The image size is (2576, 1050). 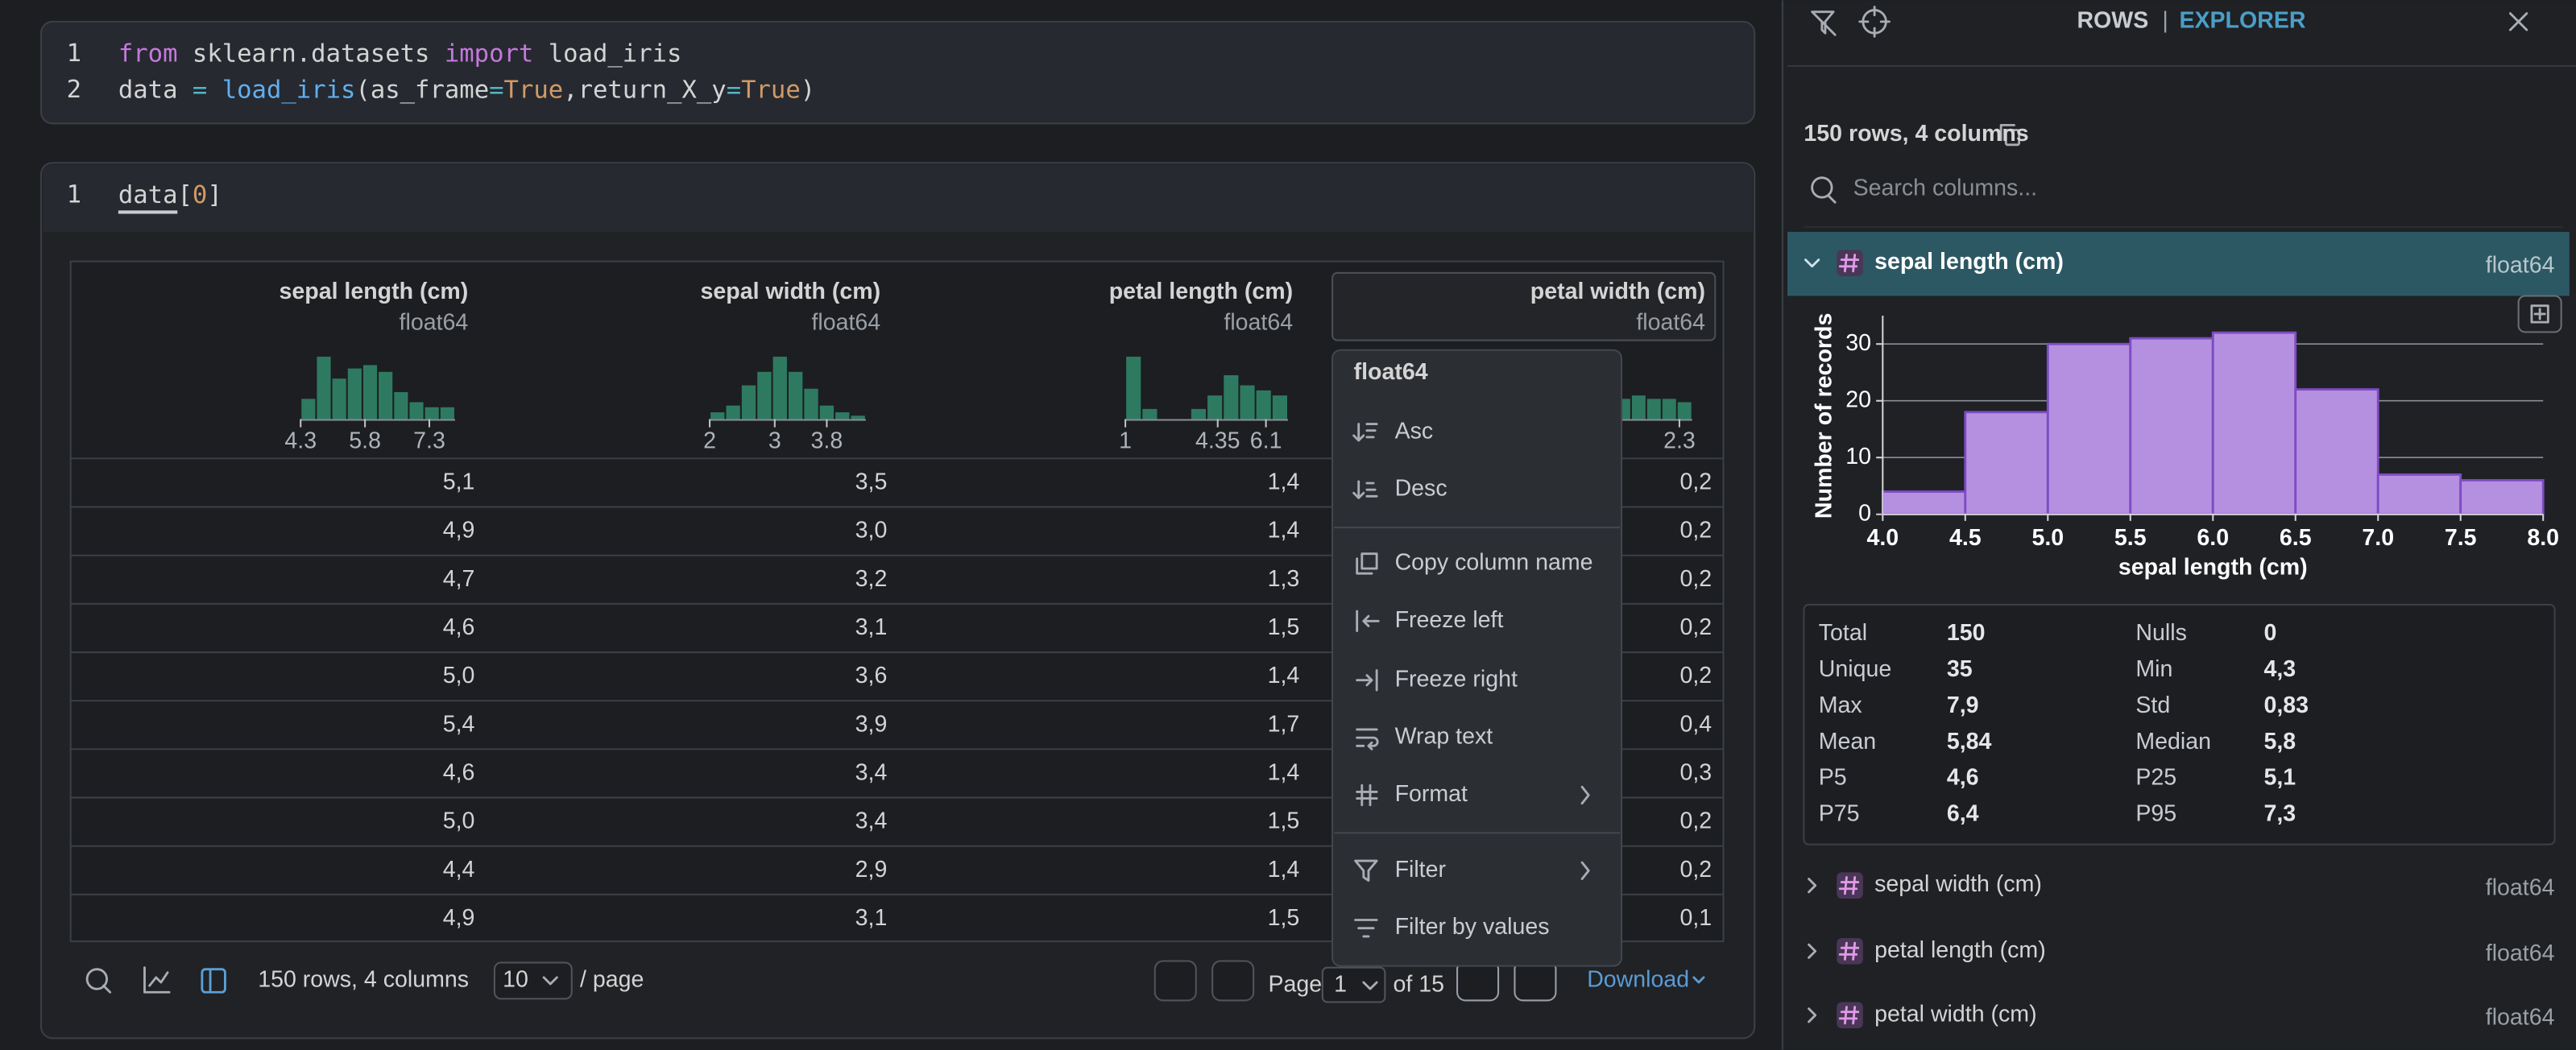 What do you see at coordinates (1858, 456) in the screenshot?
I see `y-tick-label: 10` at bounding box center [1858, 456].